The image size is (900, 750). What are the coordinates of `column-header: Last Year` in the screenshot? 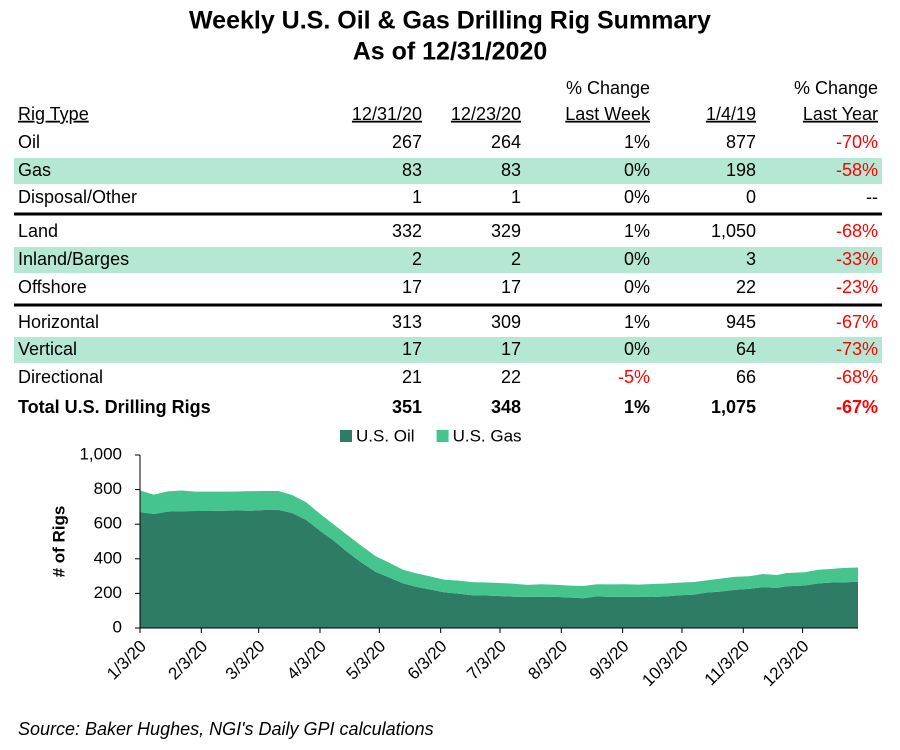 It's located at (840, 114).